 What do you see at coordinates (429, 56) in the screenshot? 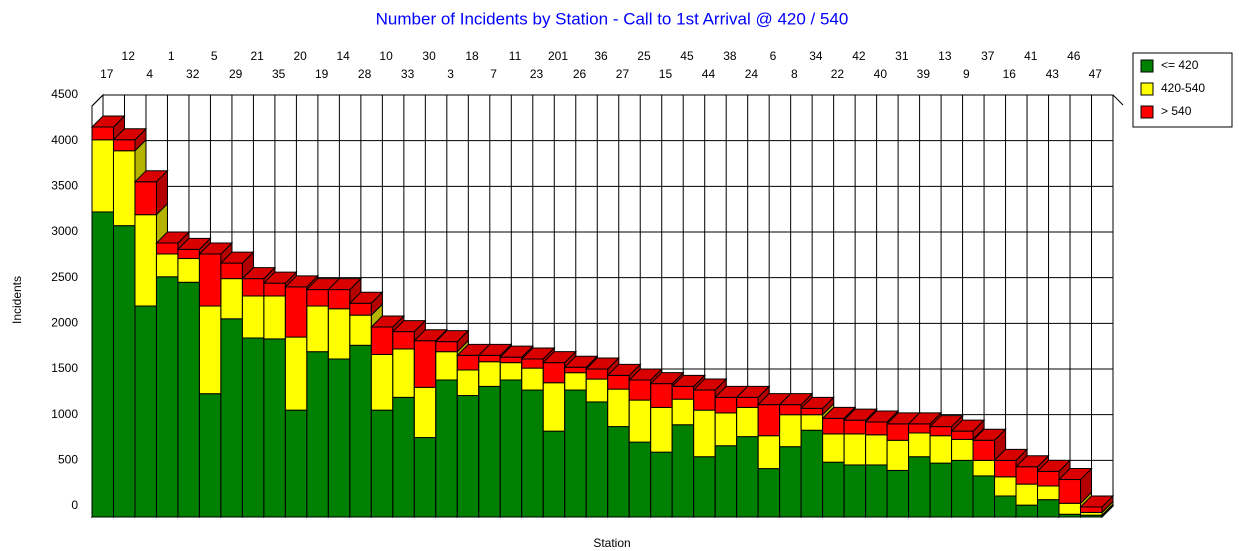
I see `x-tick-label: 30` at bounding box center [429, 56].